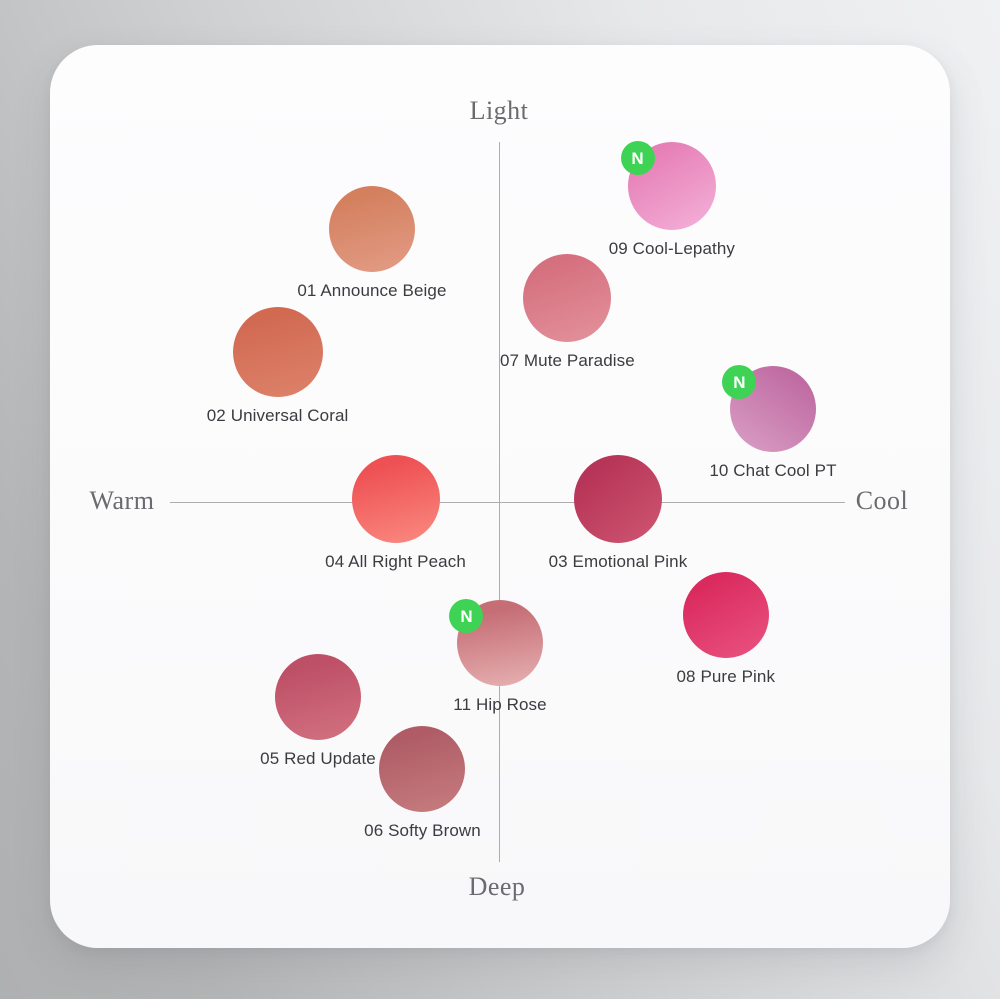  I want to click on shade-label-08: 08 Pure Pink, so click(726, 676).